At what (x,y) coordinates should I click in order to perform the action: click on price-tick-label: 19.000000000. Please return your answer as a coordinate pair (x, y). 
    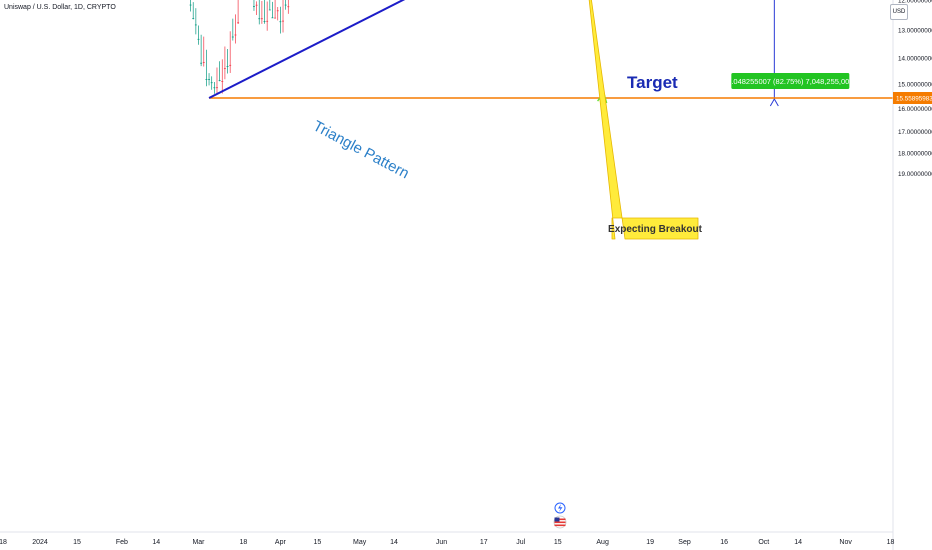
    Looking at the image, I should click on (915, 174).